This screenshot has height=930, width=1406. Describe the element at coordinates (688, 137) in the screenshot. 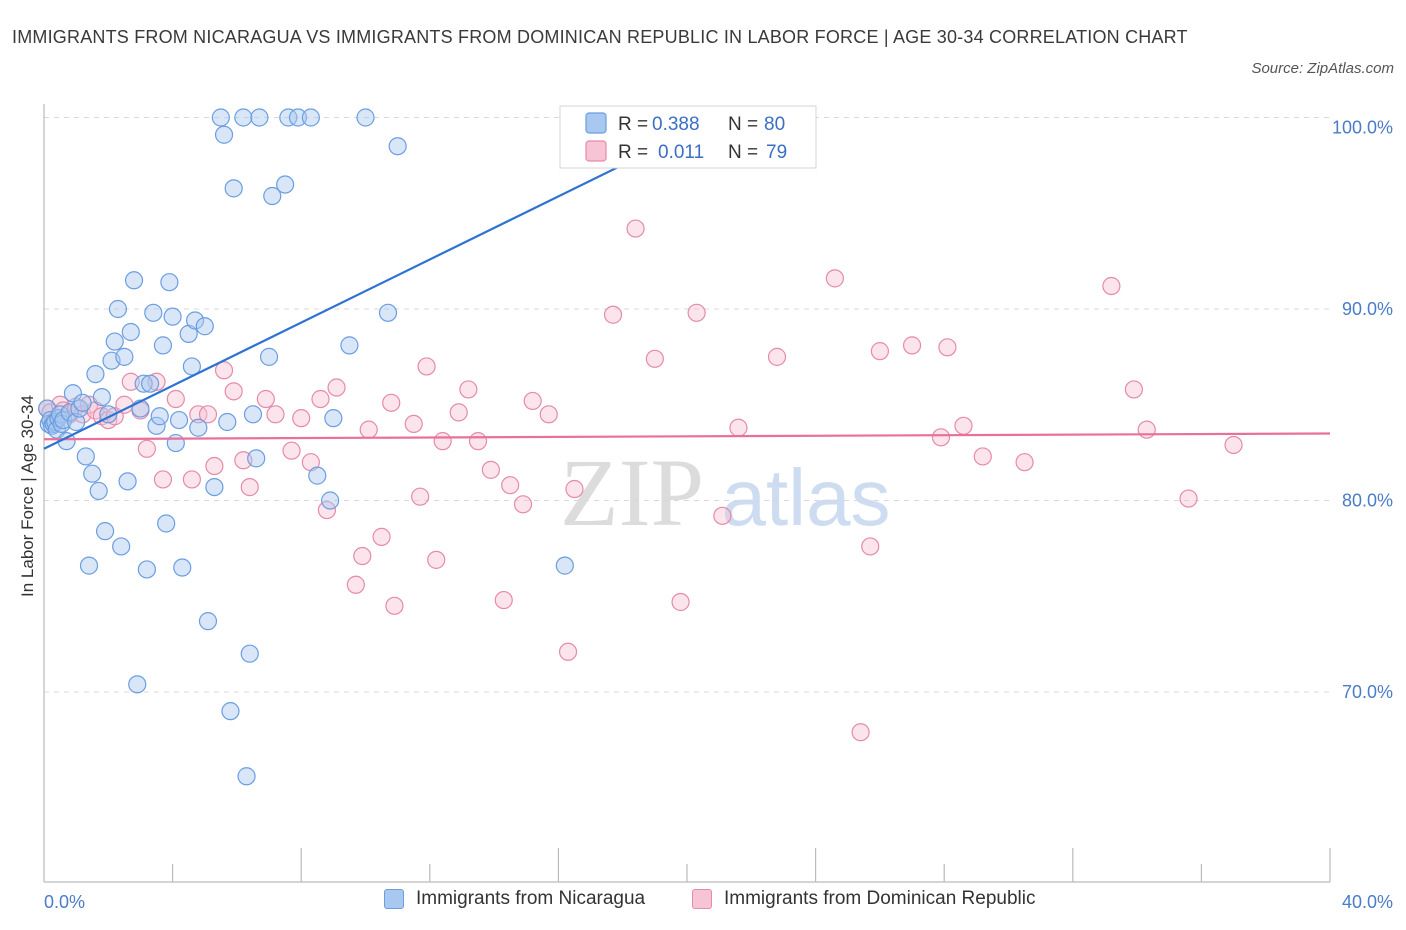

I see `stats-legend: R = 0.388 N = 80 R = 0.011 N = 79` at that location.